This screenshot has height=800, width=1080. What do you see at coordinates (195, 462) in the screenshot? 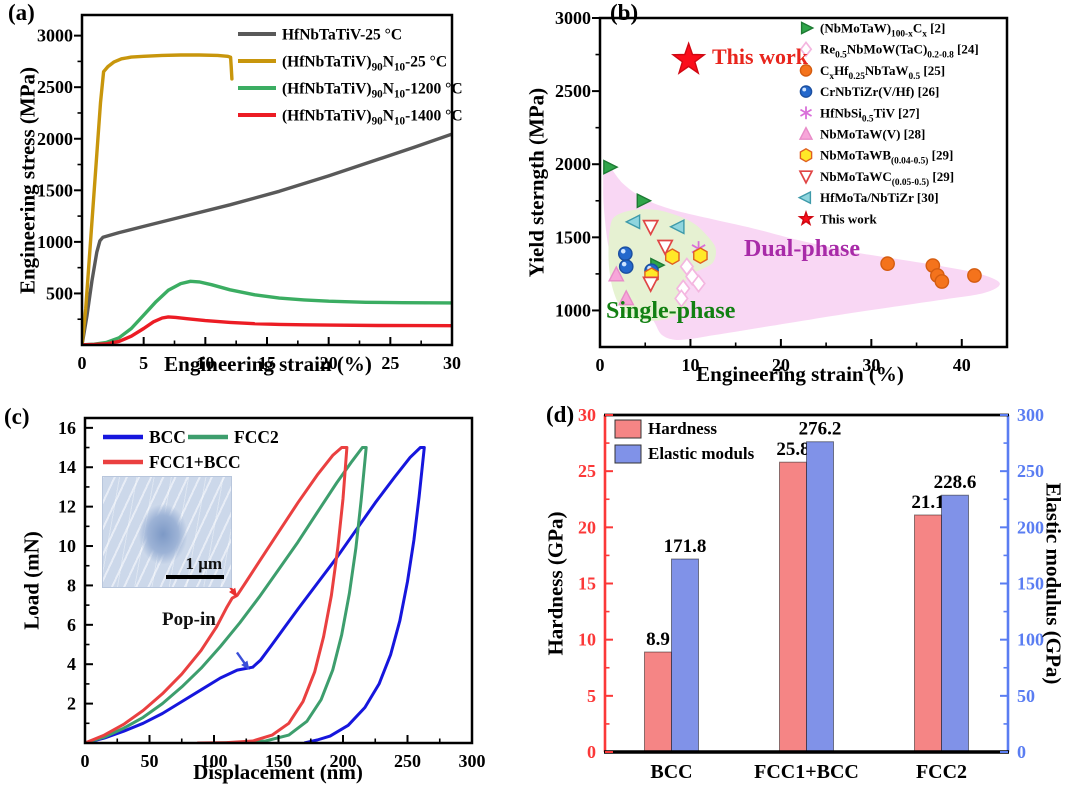
I see `legend-label: FCC1+BCC` at bounding box center [195, 462].